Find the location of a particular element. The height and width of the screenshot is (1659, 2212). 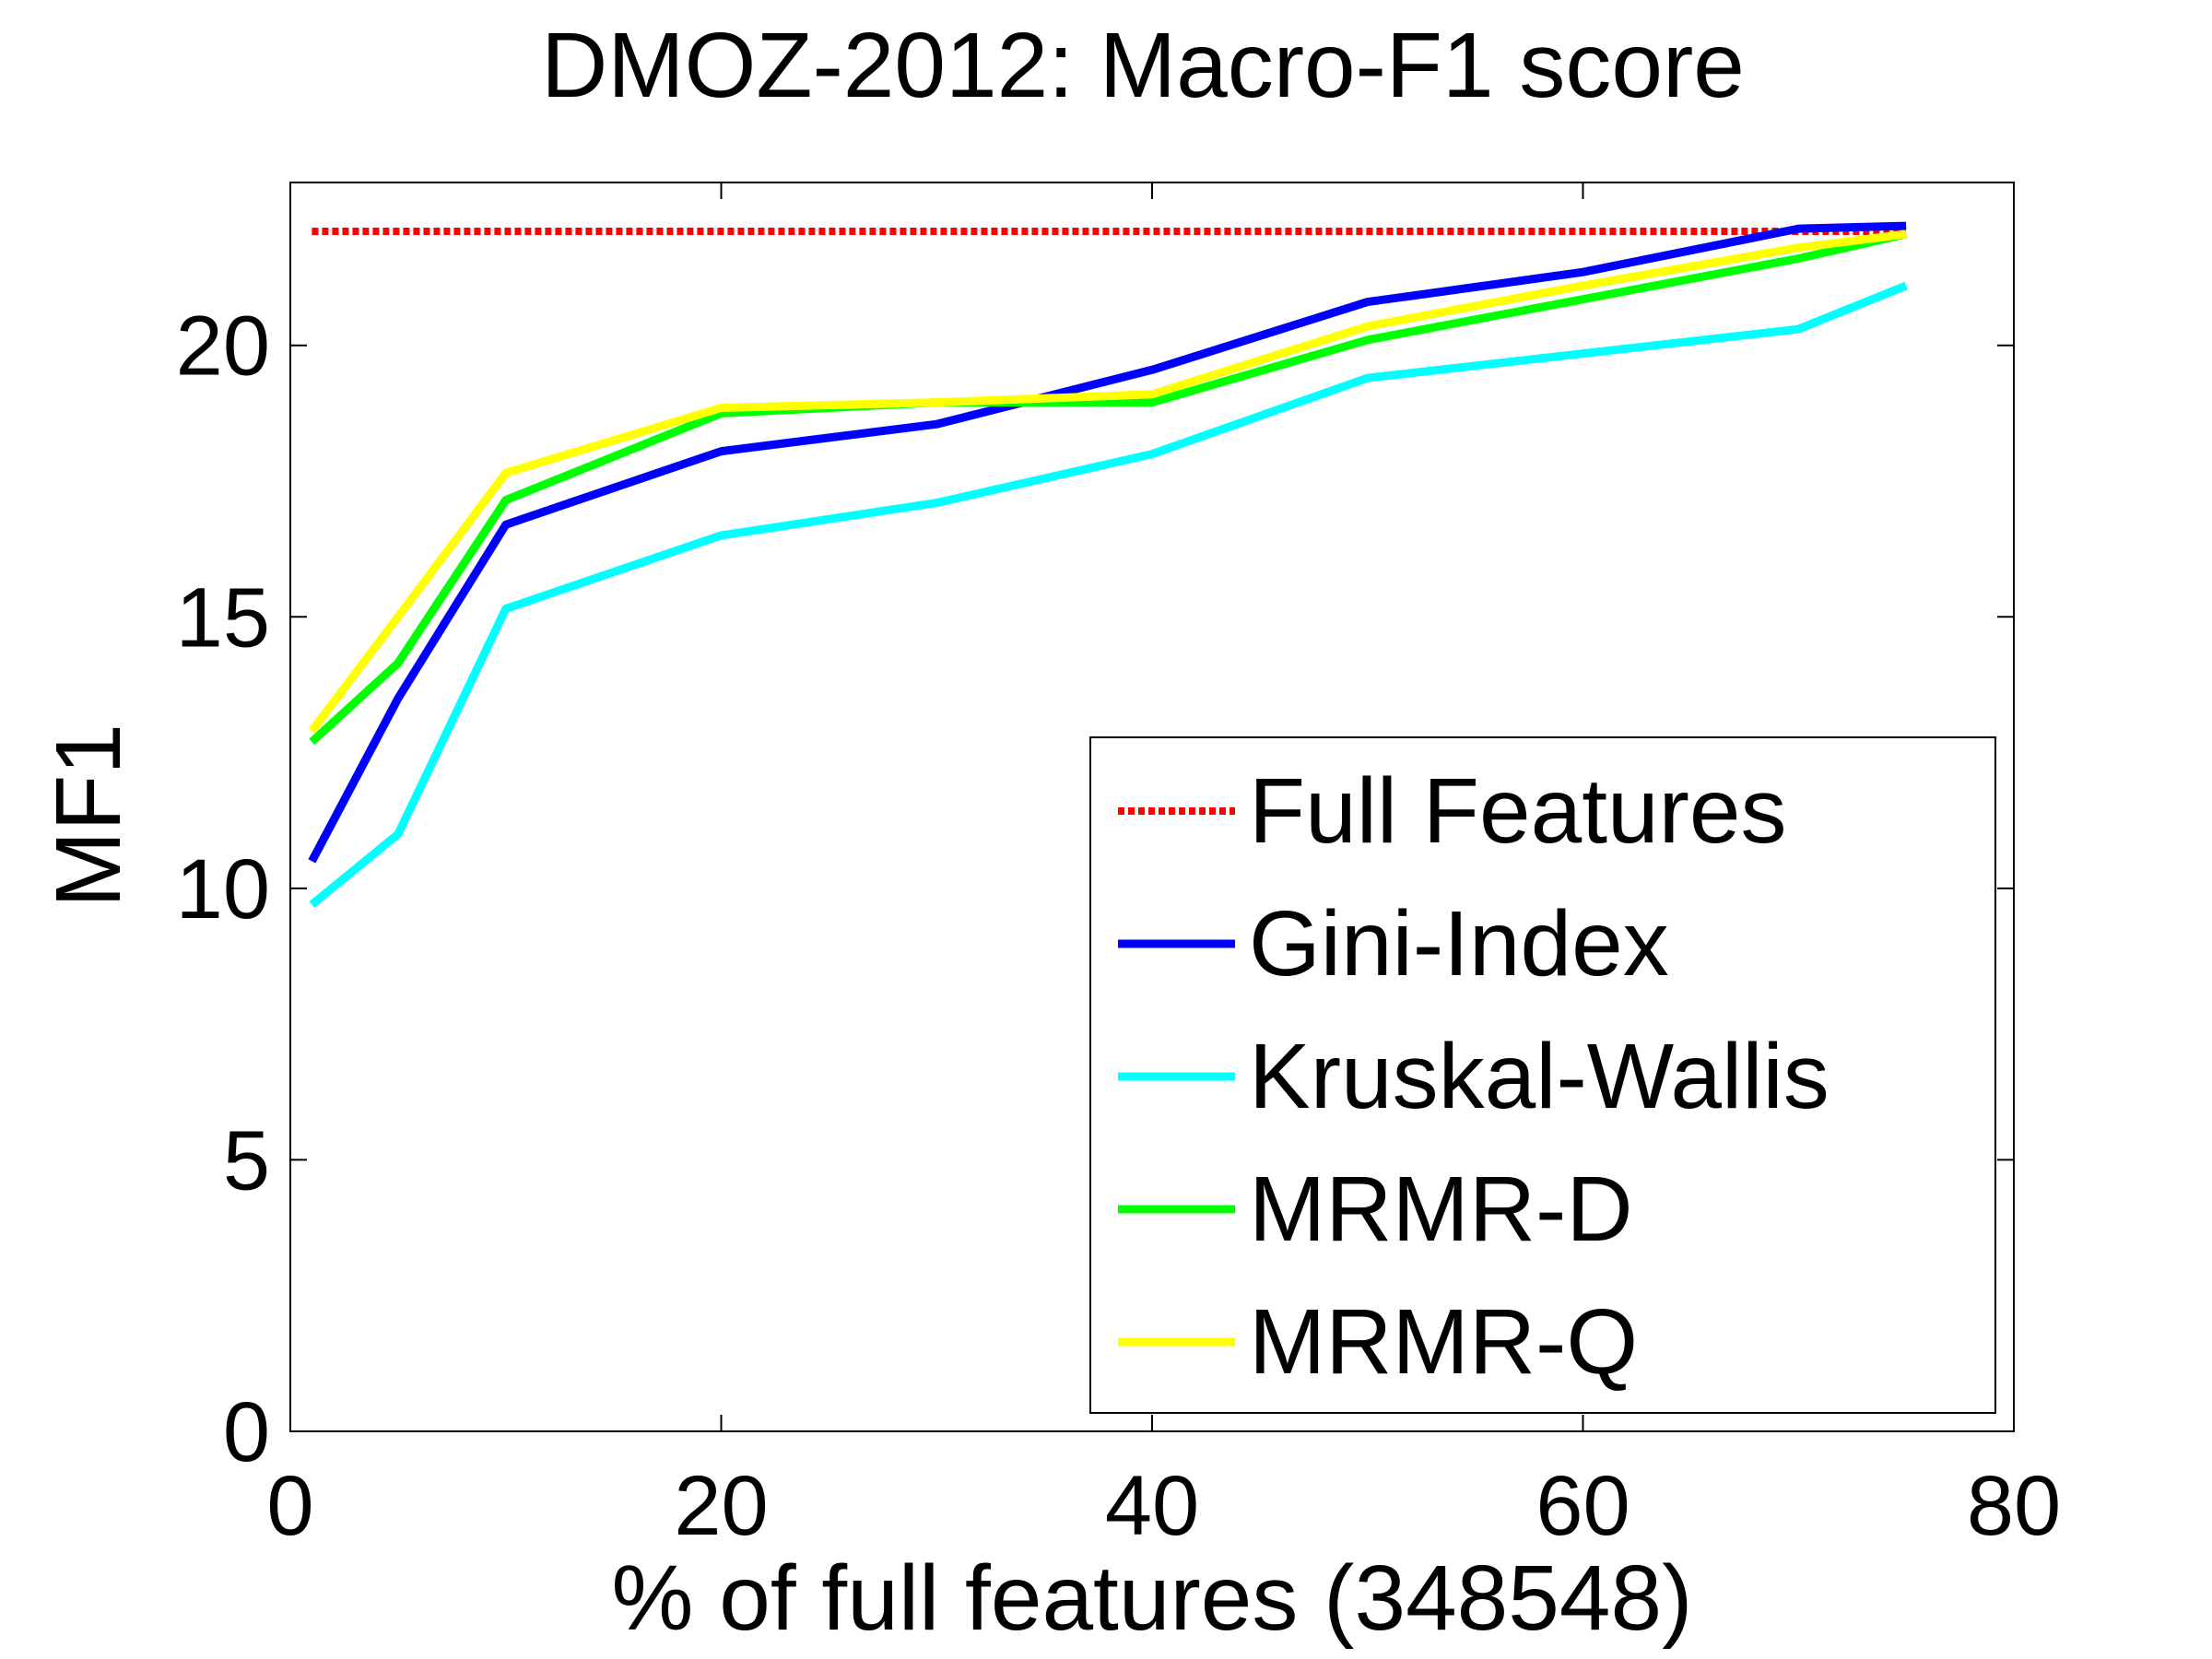

y-tick-label: 5 is located at coordinates (246, 1160).